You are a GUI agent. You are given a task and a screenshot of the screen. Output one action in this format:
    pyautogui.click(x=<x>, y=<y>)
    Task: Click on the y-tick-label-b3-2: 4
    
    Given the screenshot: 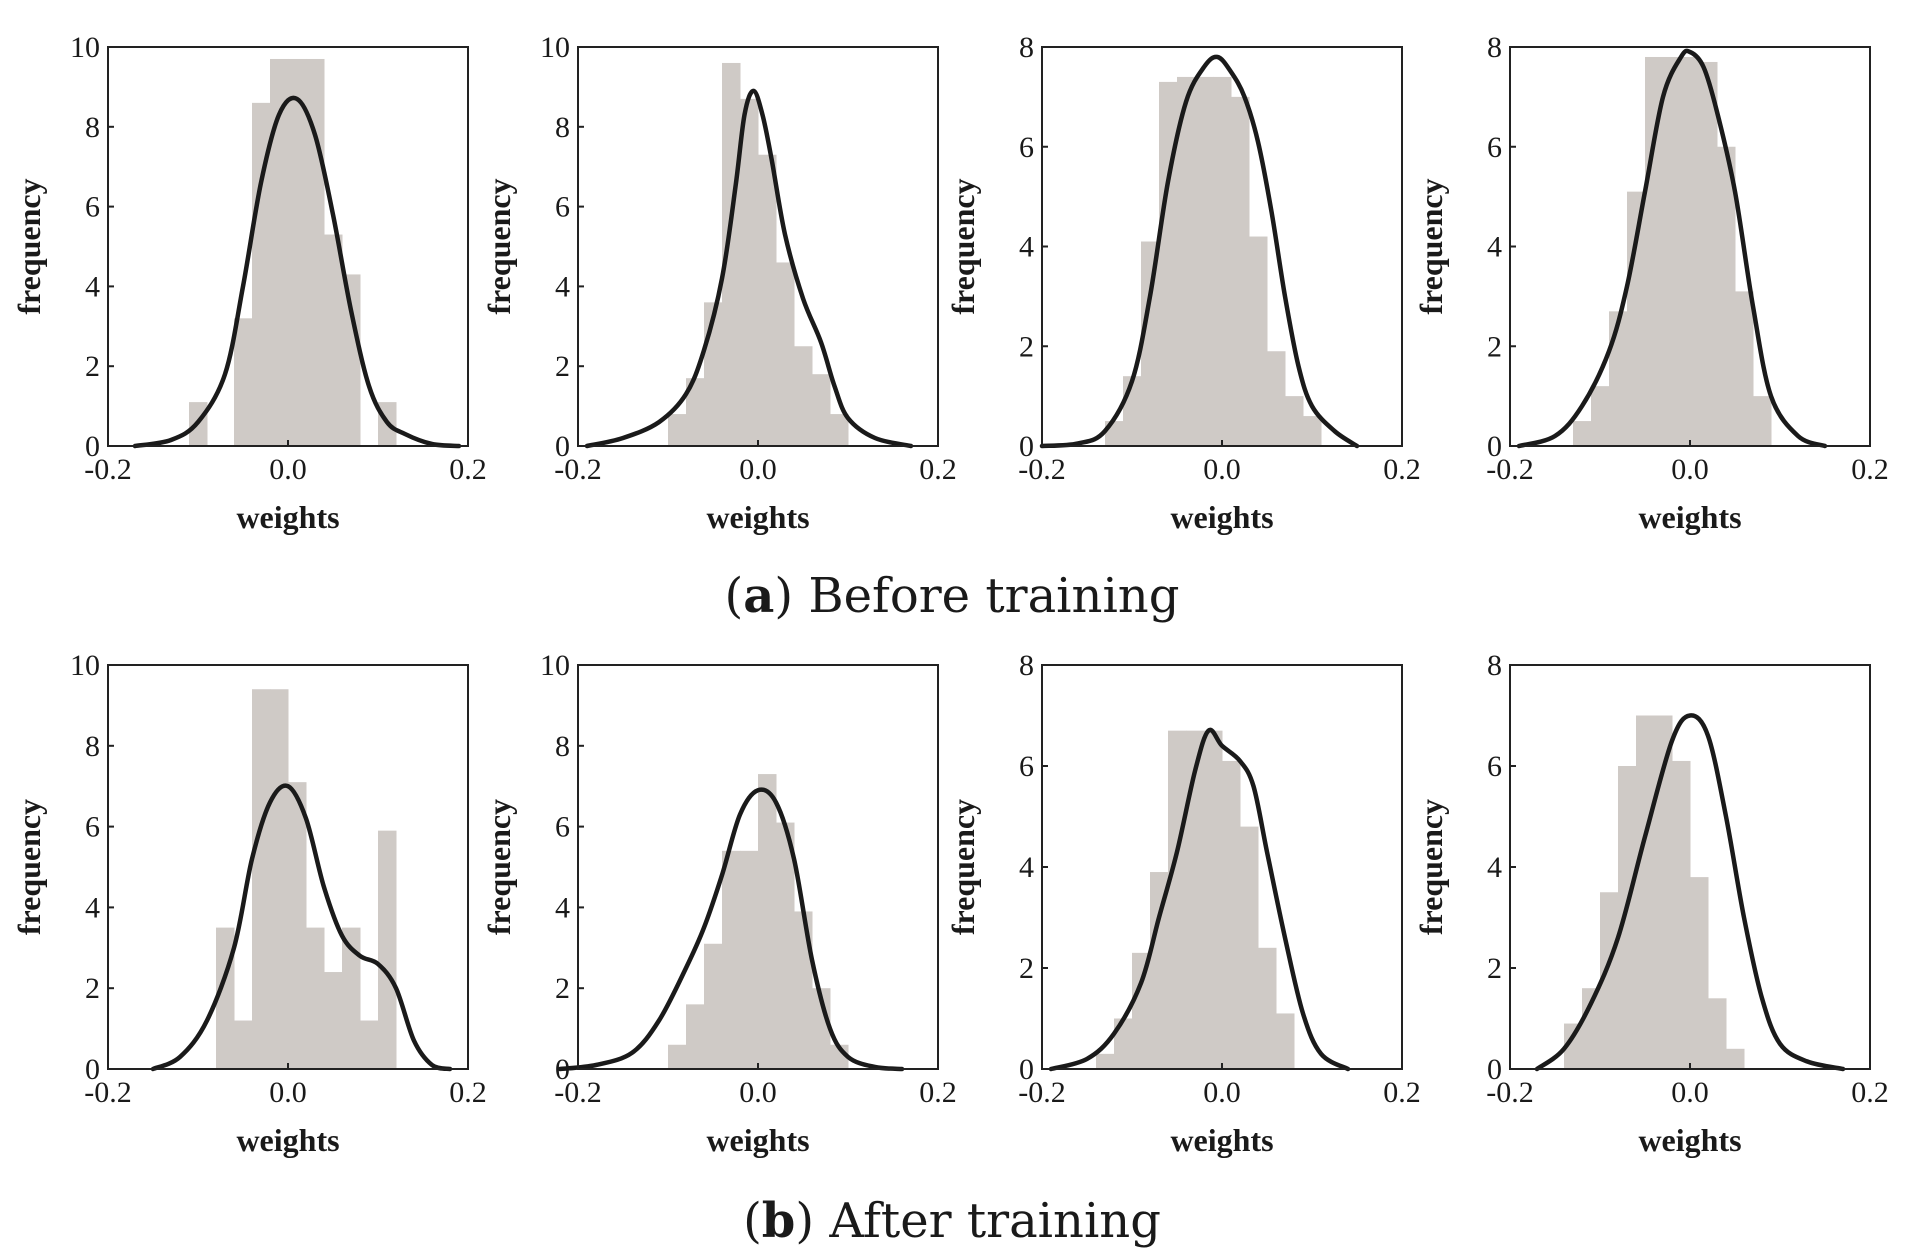 What is the action you would take?
    pyautogui.click(x=1026, y=867)
    